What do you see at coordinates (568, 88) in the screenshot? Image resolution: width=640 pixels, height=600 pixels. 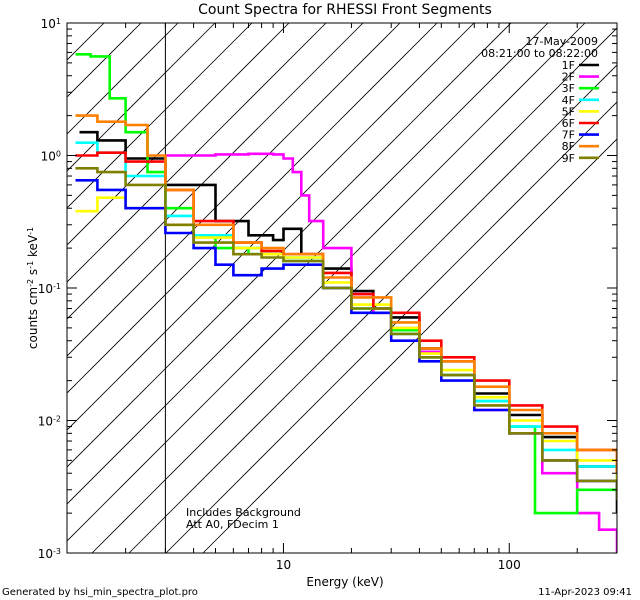 I see `legend-label-3f: 3F` at bounding box center [568, 88].